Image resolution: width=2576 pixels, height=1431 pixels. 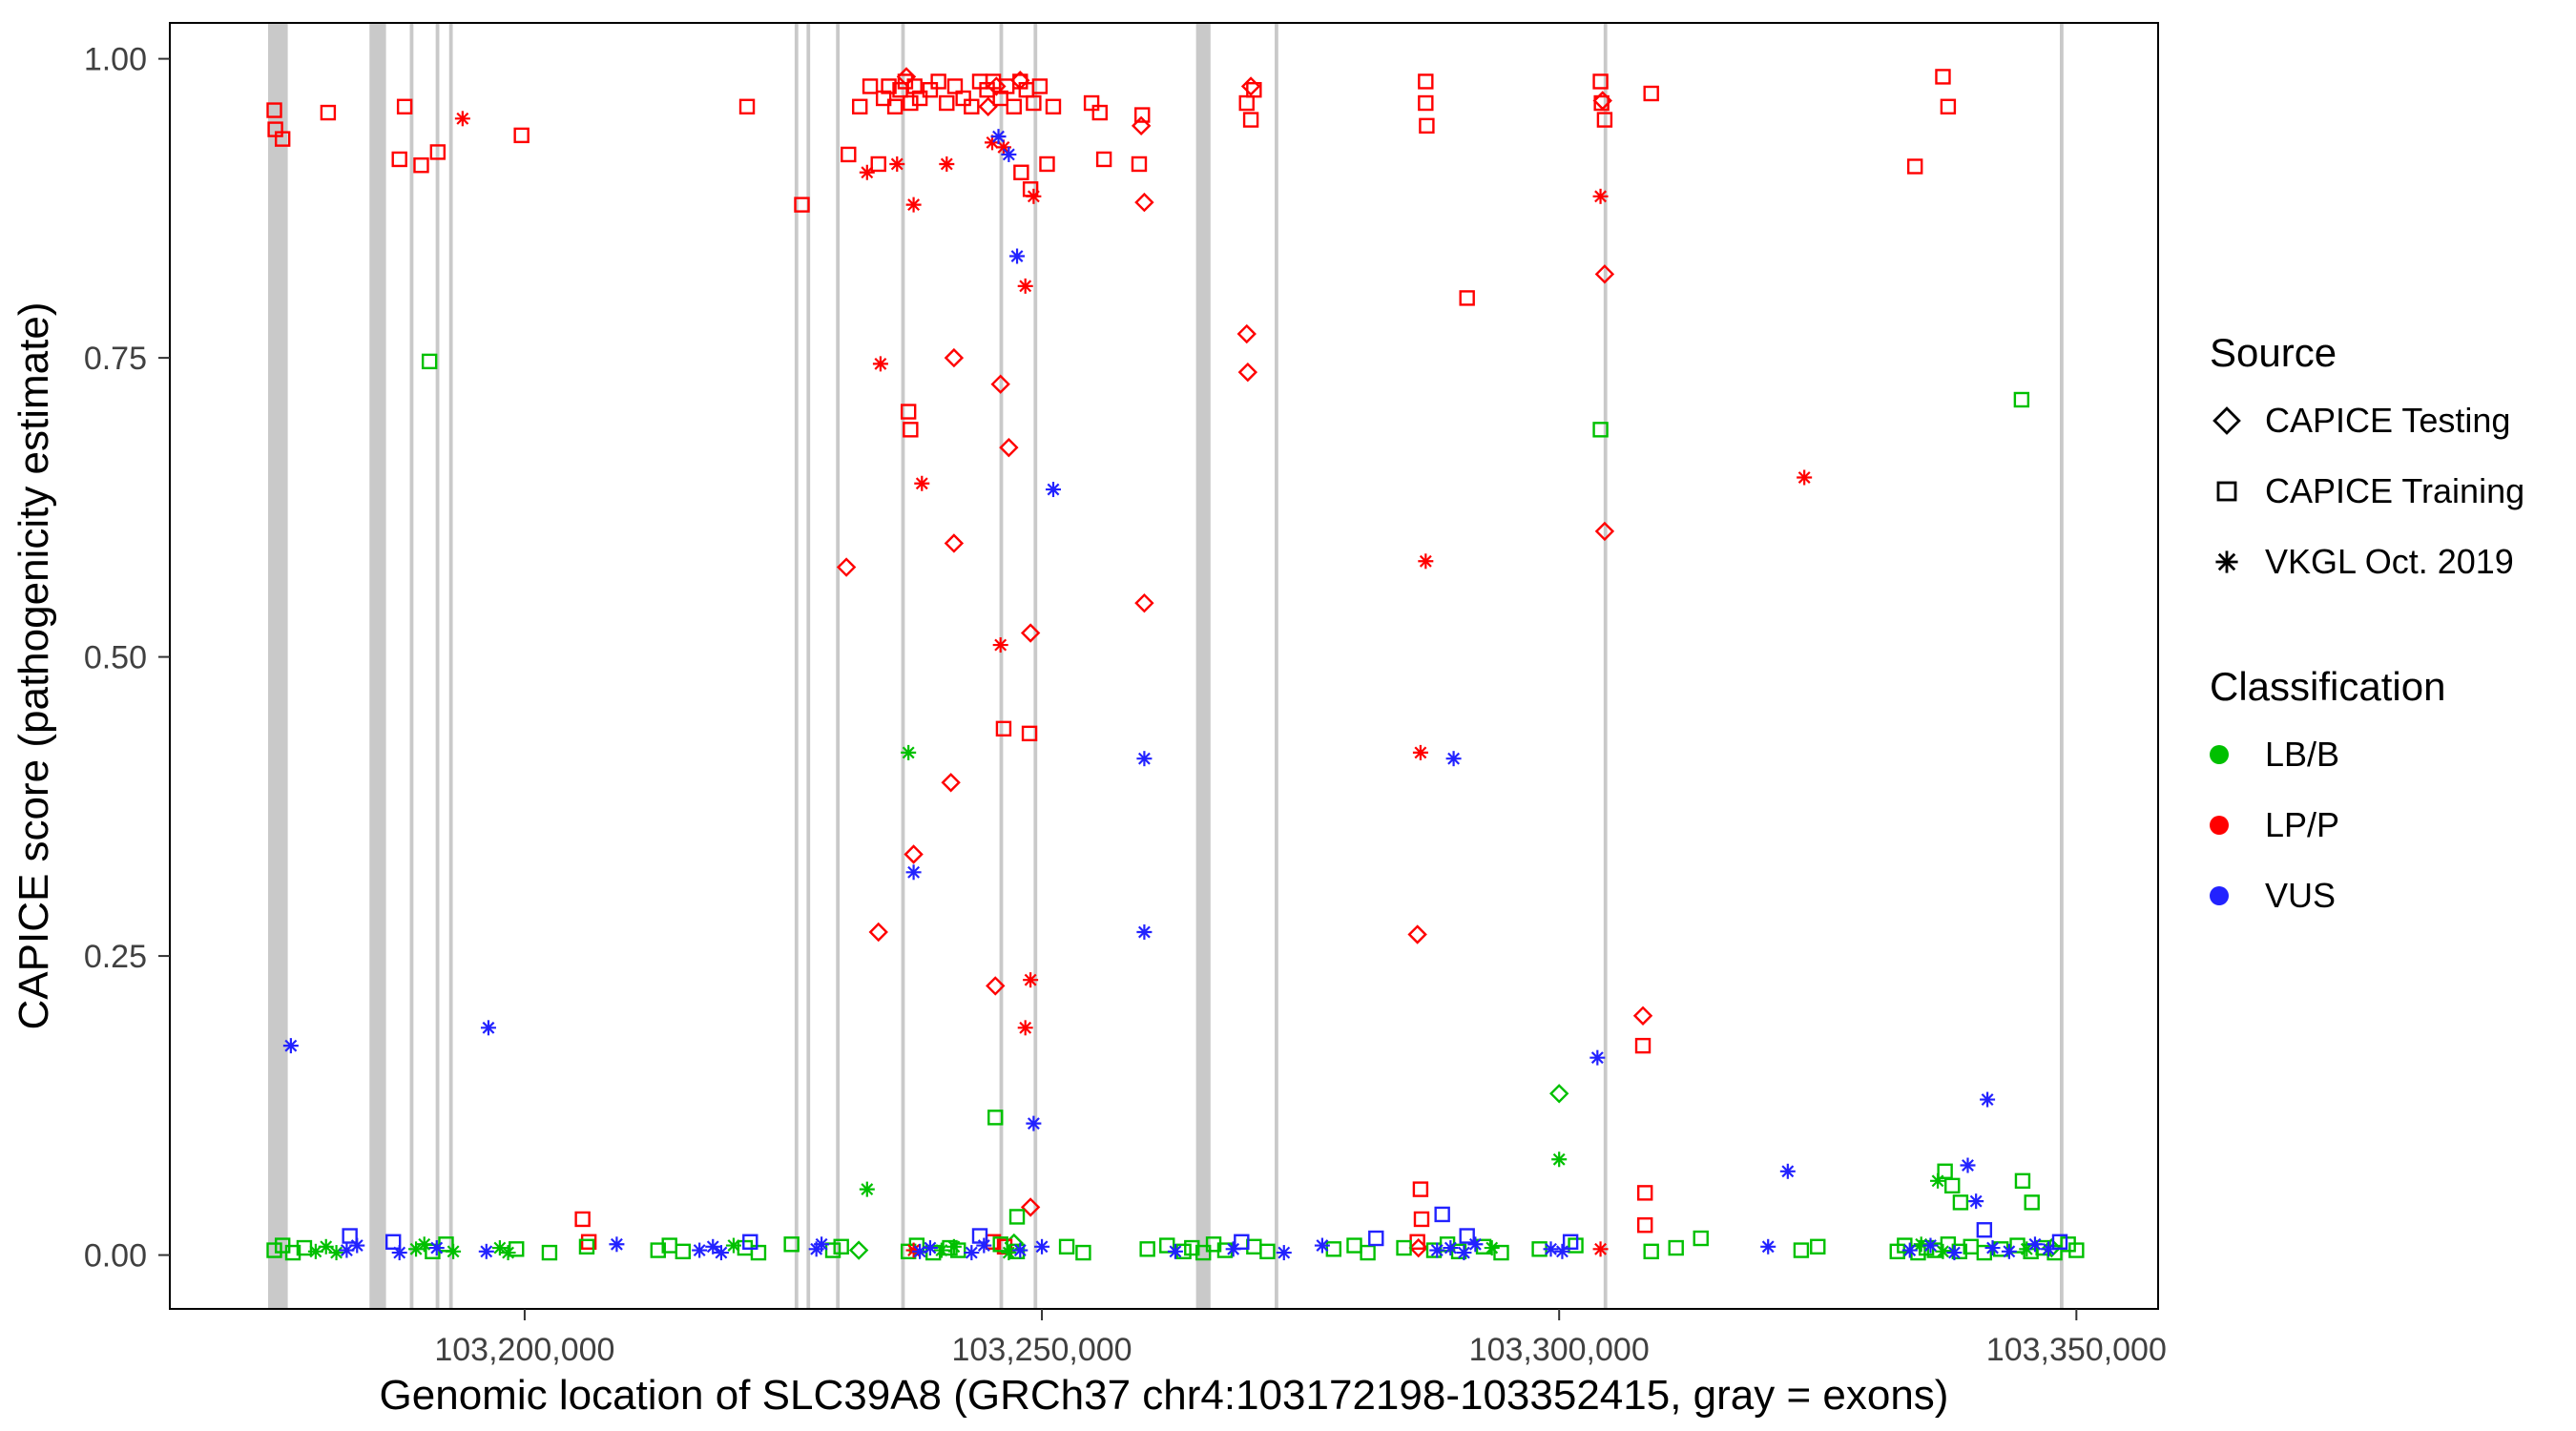 I want to click on x-tick-label: 103,250,000, so click(x=1042, y=1350).